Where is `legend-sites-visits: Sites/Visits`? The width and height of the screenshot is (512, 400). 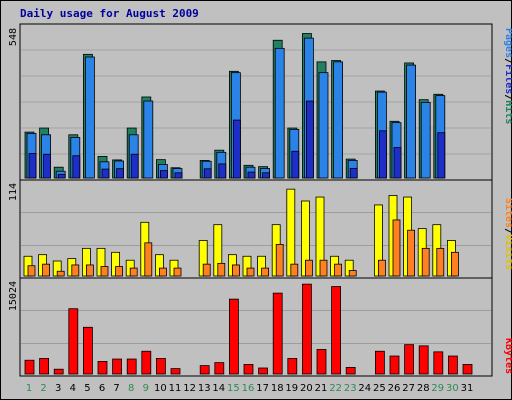 legend-sites-visits: Sites/Visits is located at coordinates (507, 234).